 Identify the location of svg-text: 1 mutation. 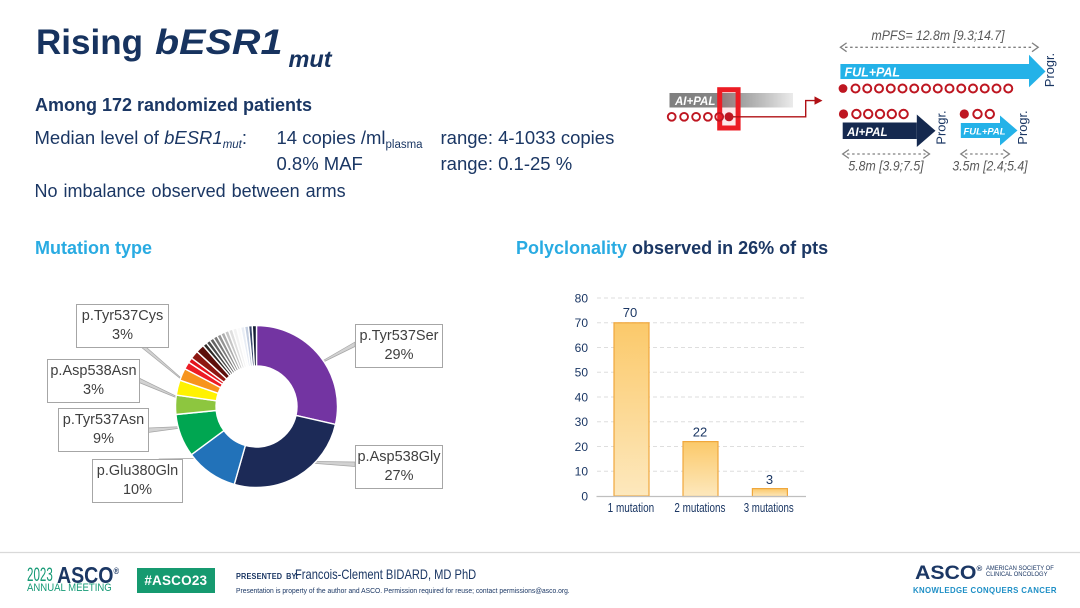
(631, 507).